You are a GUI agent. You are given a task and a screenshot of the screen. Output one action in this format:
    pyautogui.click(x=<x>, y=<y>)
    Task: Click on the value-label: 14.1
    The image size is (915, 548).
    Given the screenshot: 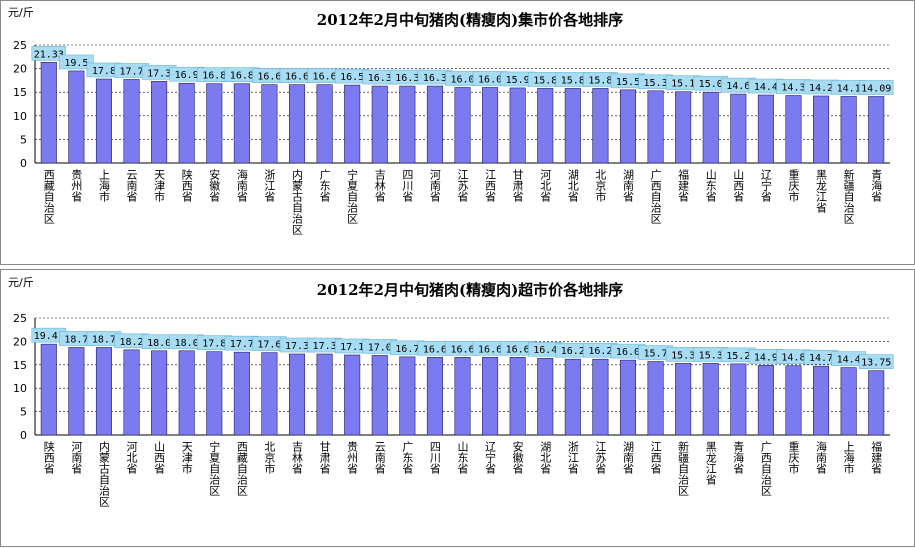 What is the action you would take?
    pyautogui.click(x=849, y=88)
    